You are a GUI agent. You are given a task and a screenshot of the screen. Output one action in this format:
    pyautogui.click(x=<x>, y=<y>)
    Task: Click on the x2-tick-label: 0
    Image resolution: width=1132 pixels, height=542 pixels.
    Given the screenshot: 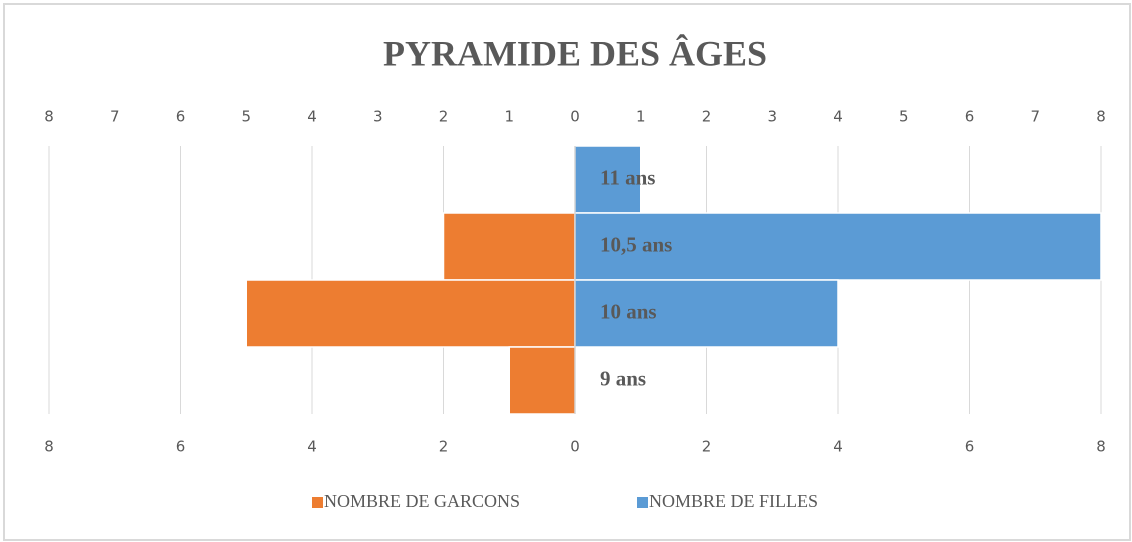 What is the action you would take?
    pyautogui.click(x=575, y=117)
    